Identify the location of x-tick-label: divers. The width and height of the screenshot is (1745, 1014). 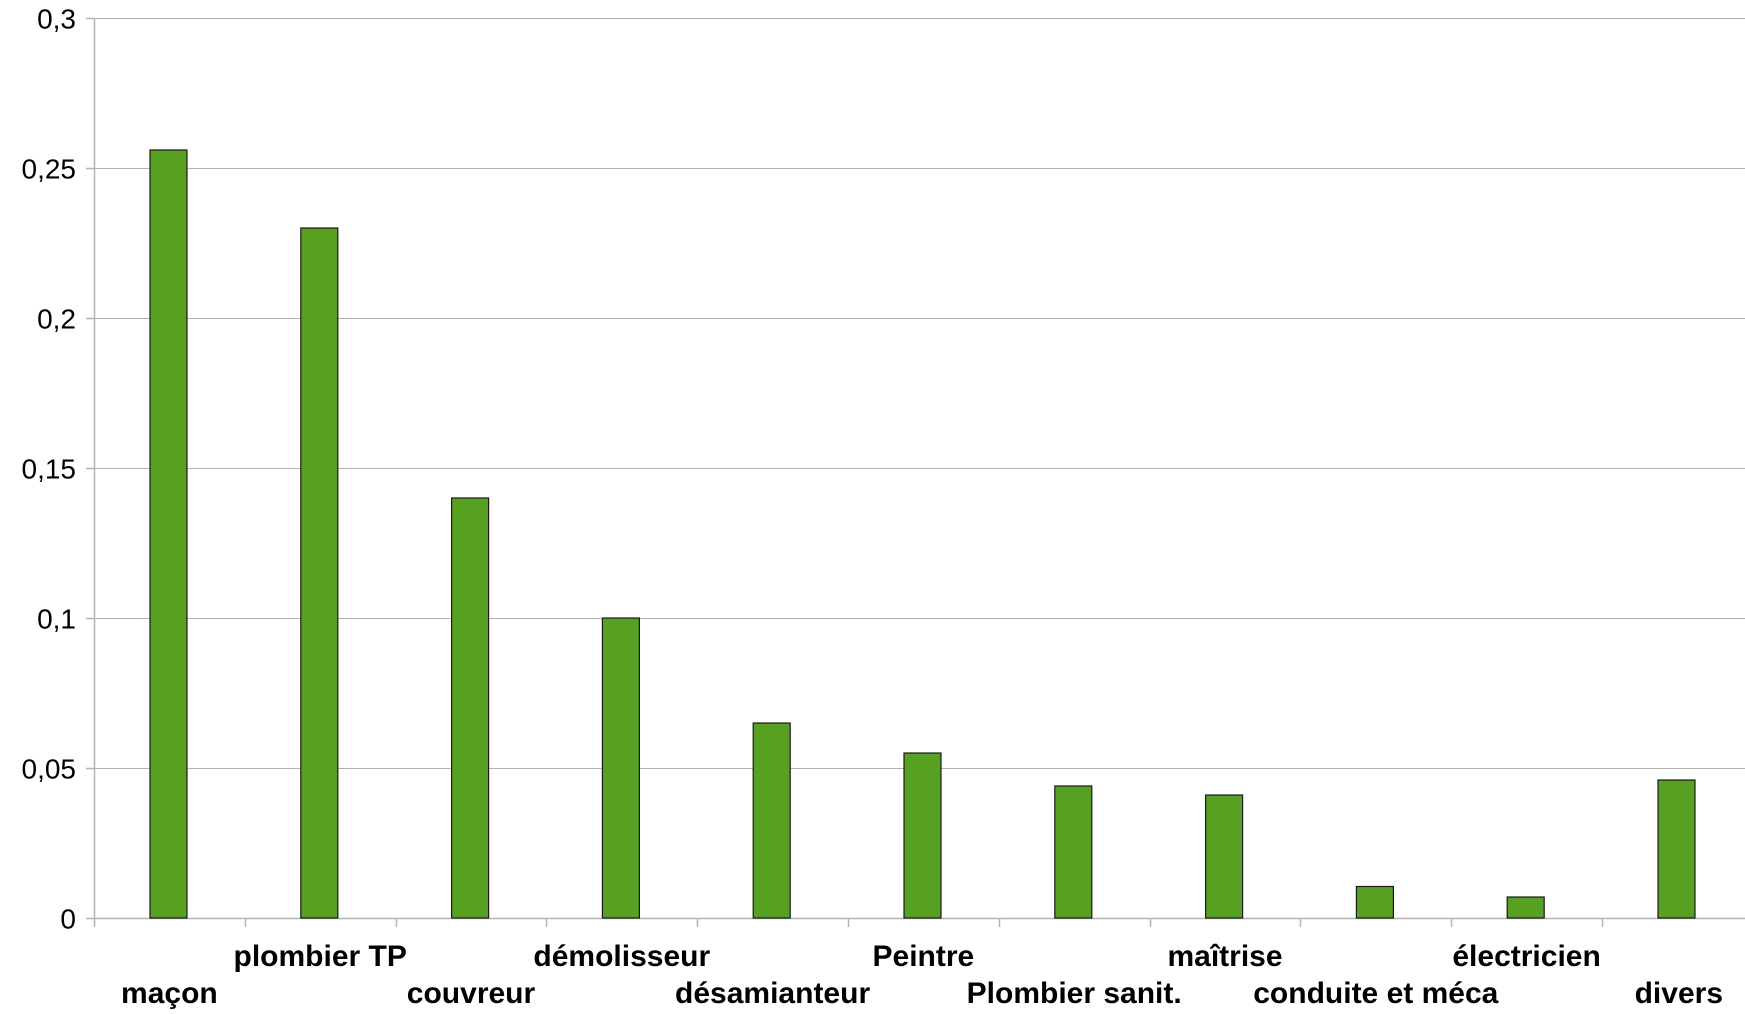
(1679, 993).